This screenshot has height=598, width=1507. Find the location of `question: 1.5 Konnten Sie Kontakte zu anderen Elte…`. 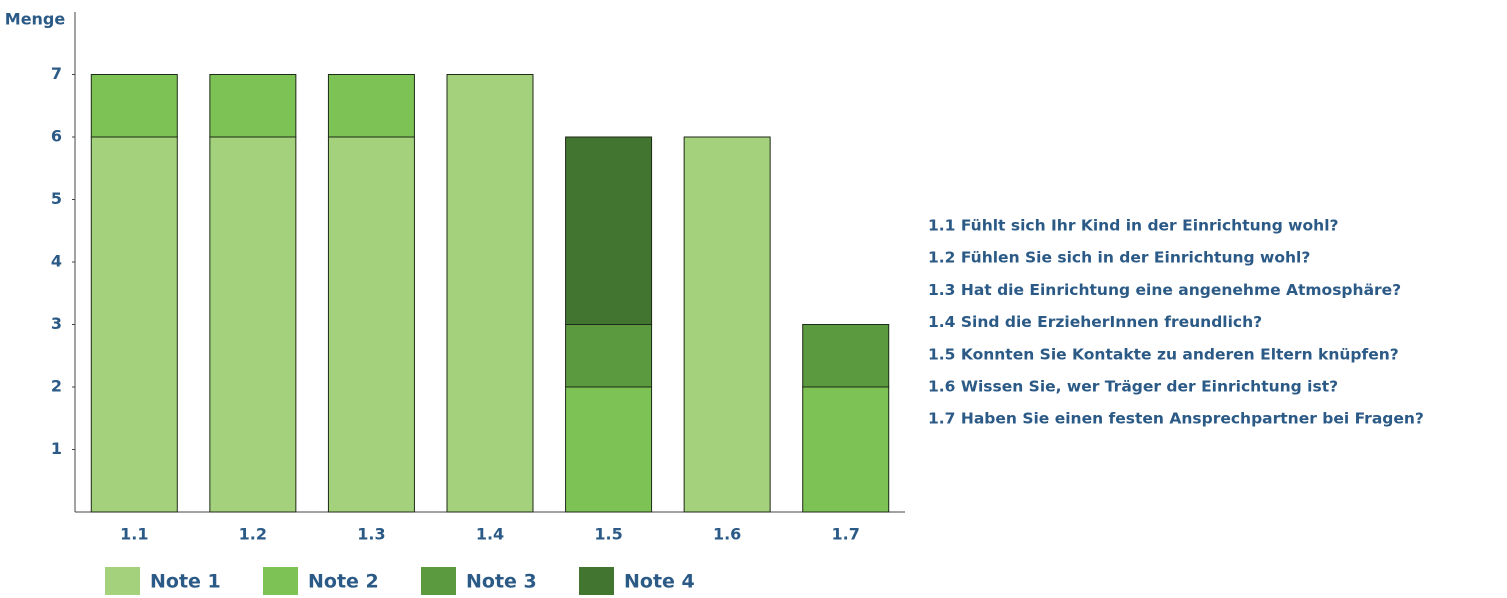

question: 1.5 Konnten Sie Kontakte zu anderen Elte… is located at coordinates (1163, 354).